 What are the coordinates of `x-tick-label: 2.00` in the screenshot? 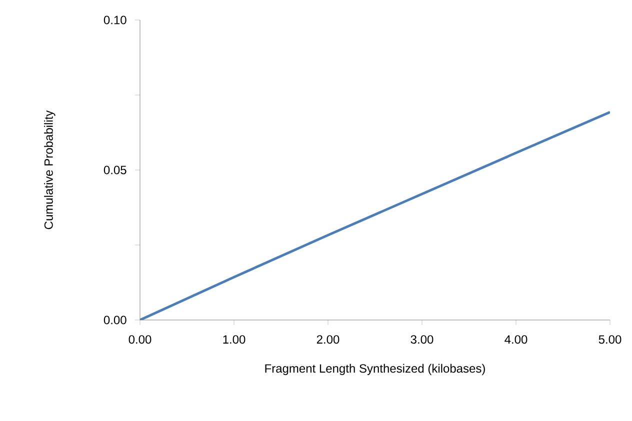 It's located at (328, 339).